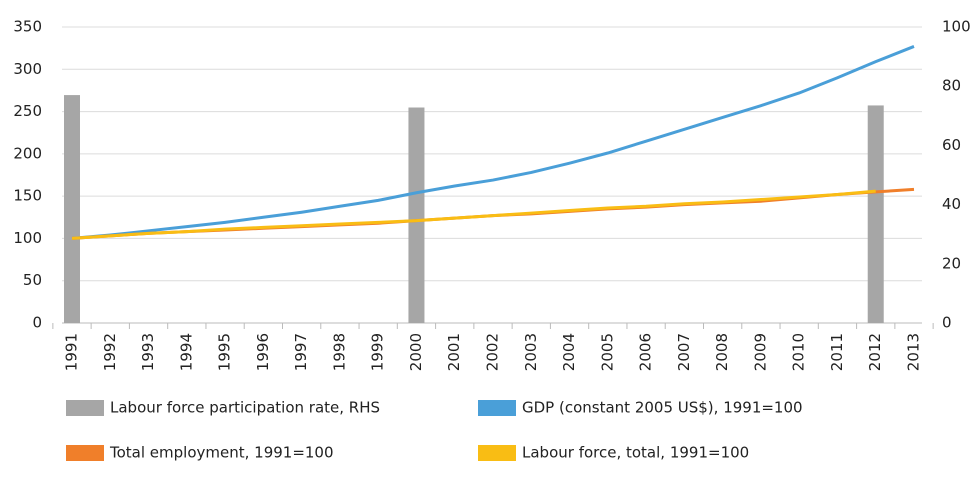 The width and height of the screenshot is (977, 484). Describe the element at coordinates (722, 352) in the screenshot. I see `x-tick-label: 2008` at that location.